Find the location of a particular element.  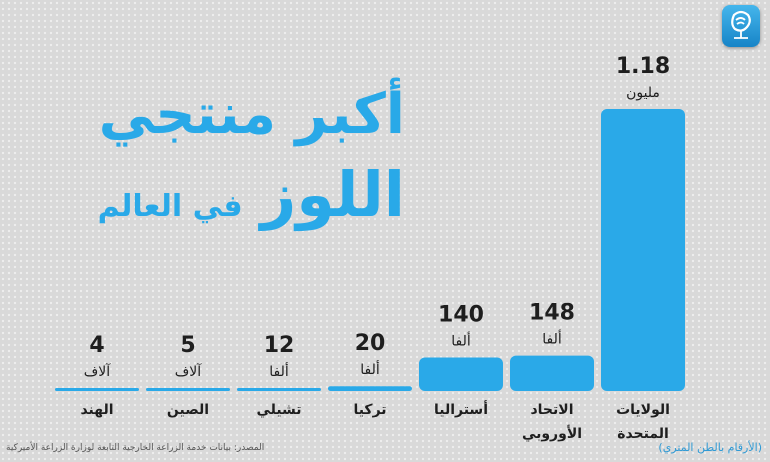

unit-label-3: ألفا is located at coordinates (370, 369).